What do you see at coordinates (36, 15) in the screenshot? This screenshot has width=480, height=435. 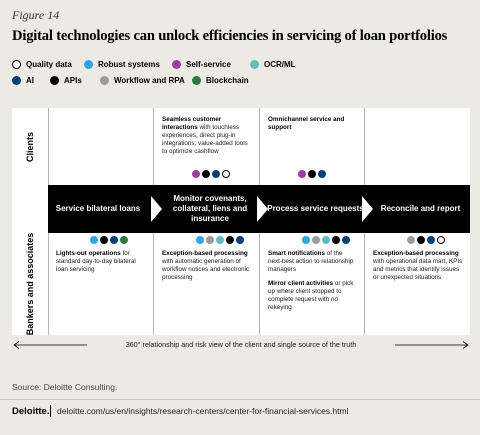 I see `figure-label: Figure 14` at bounding box center [36, 15].